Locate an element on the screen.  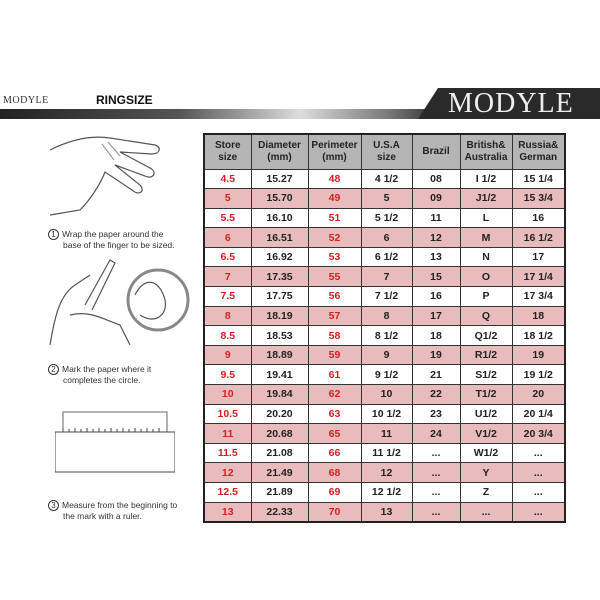
header-line: size is located at coordinates (386, 157).